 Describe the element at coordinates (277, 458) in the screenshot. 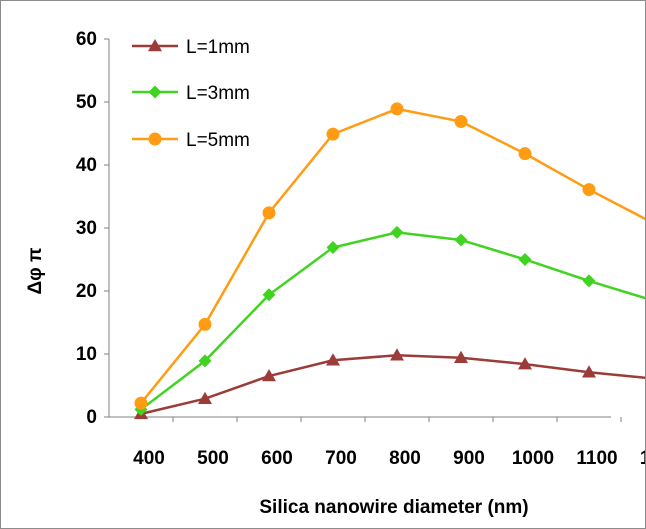

I see `x-tick-label: 600` at that location.